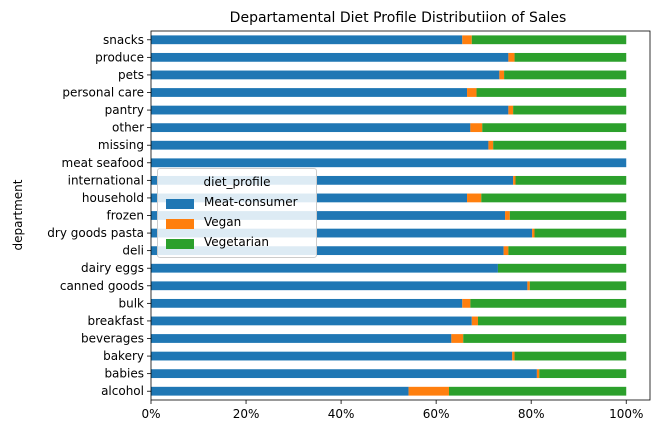 Image resolution: width=657 pixels, height=433 pixels. I want to click on bar-bakery-vegan, so click(513, 356).